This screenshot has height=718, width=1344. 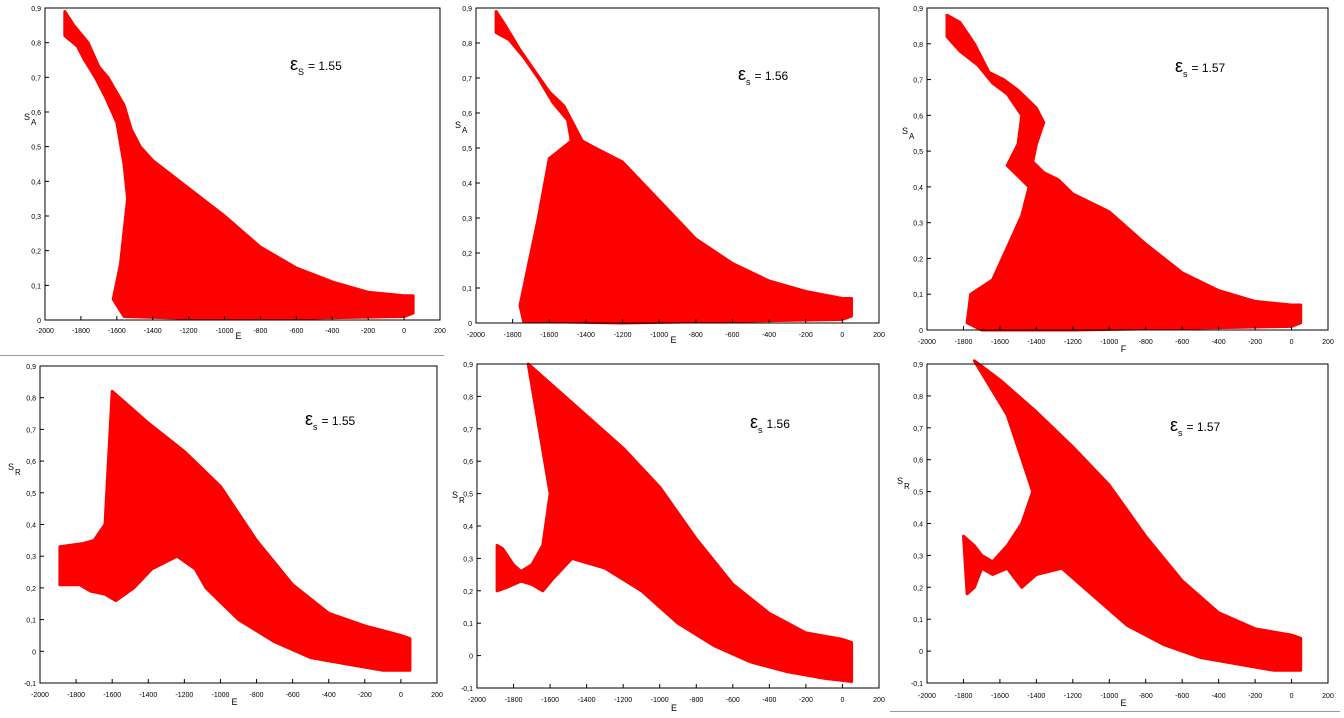 What do you see at coordinates (903, 483) in the screenshot?
I see `y-axis-label: SR` at bounding box center [903, 483].